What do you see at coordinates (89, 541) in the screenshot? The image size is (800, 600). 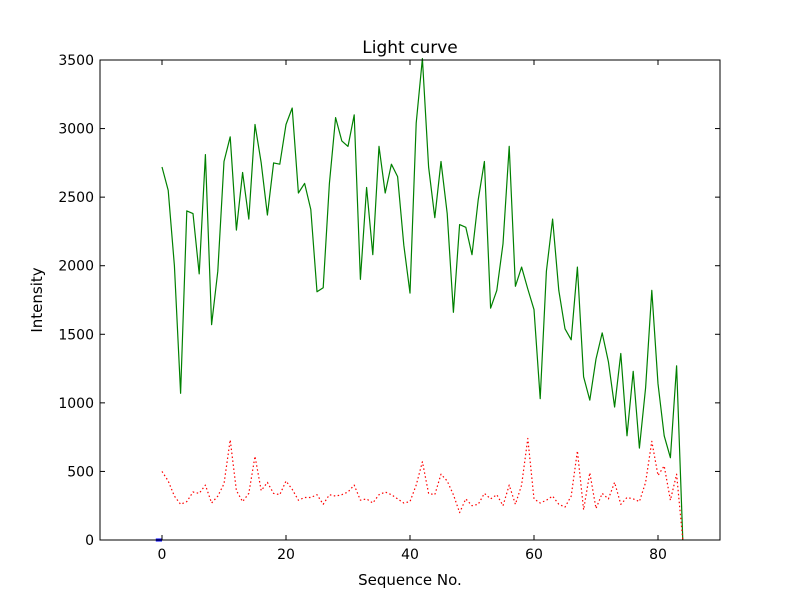 I see `y-tick-label-0: 0` at bounding box center [89, 541].